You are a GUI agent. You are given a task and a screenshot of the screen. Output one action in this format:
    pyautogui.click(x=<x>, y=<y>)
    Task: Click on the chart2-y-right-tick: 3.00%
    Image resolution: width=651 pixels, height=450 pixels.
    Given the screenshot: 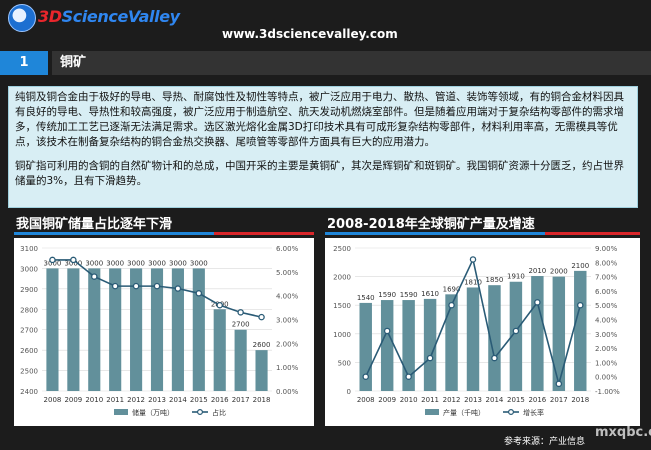 What is the action you would take?
    pyautogui.click(x=606, y=335)
    